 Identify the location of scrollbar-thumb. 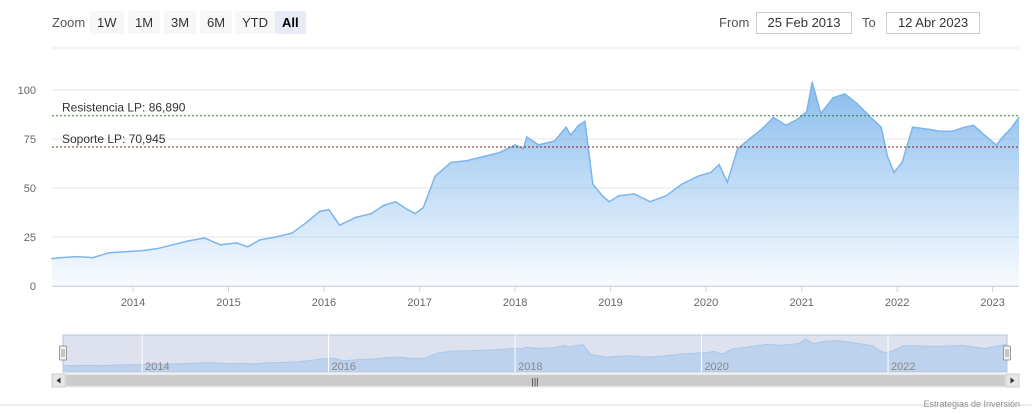
(535, 380).